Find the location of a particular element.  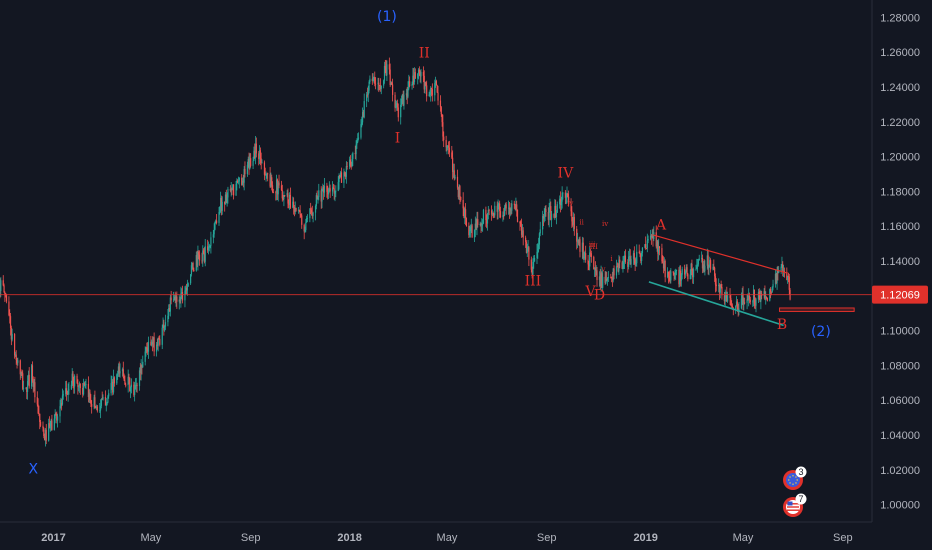

time-axis: 2017 May Sep 2018 May Sep 2019 May Sep is located at coordinates (446, 538).